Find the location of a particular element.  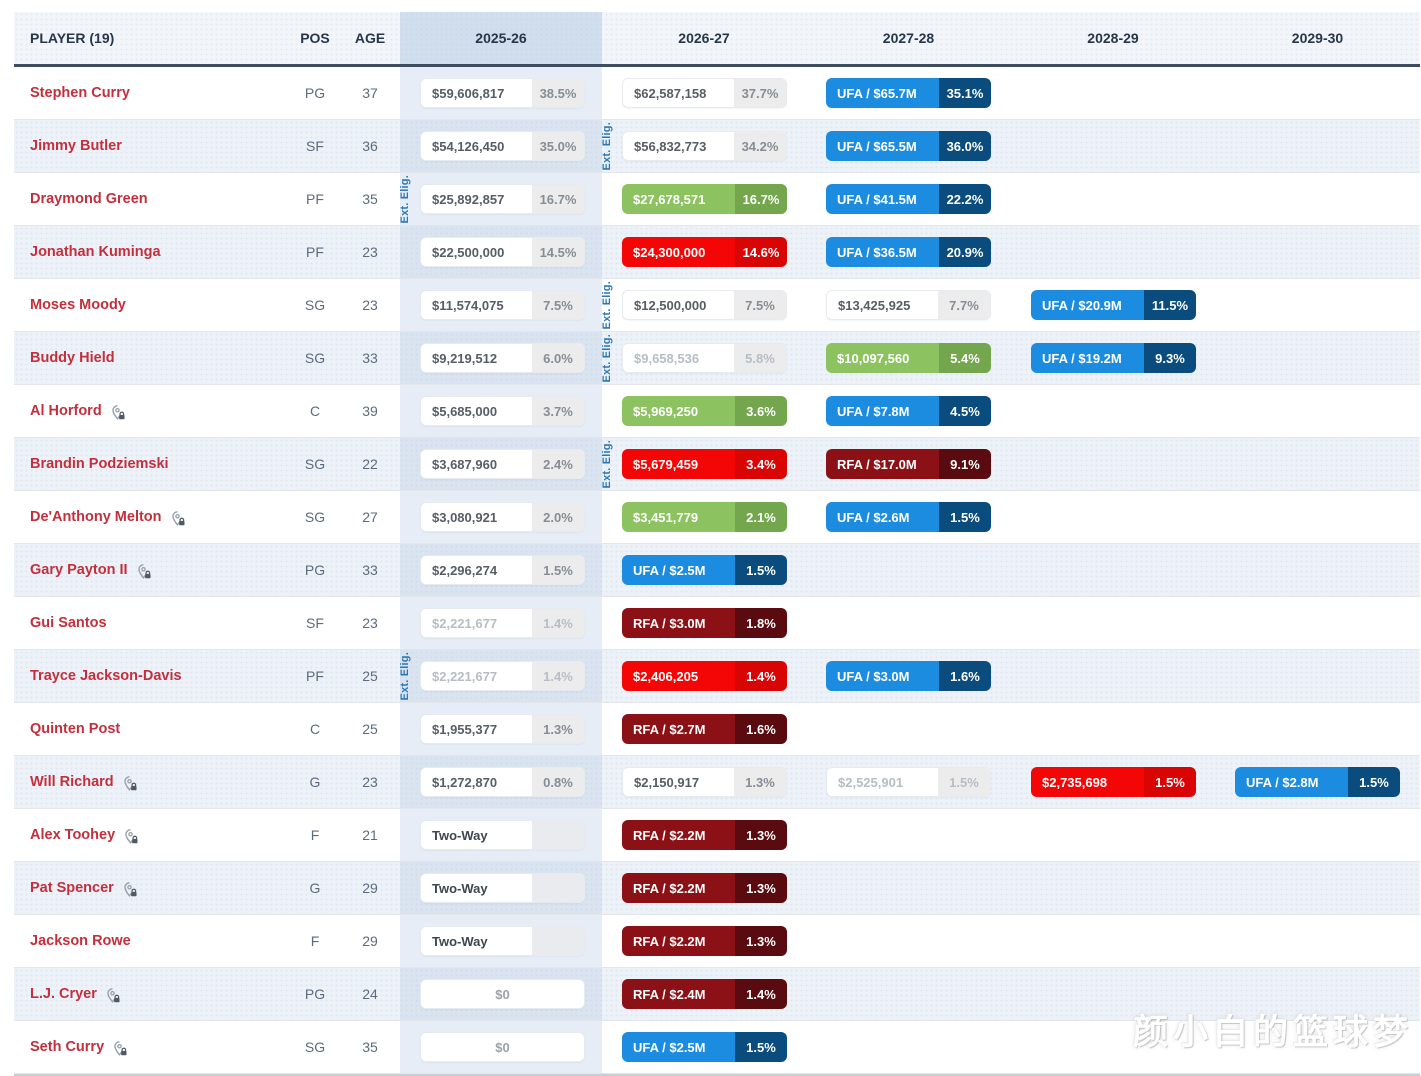

cap-percent: 1.6% is located at coordinates (965, 676).